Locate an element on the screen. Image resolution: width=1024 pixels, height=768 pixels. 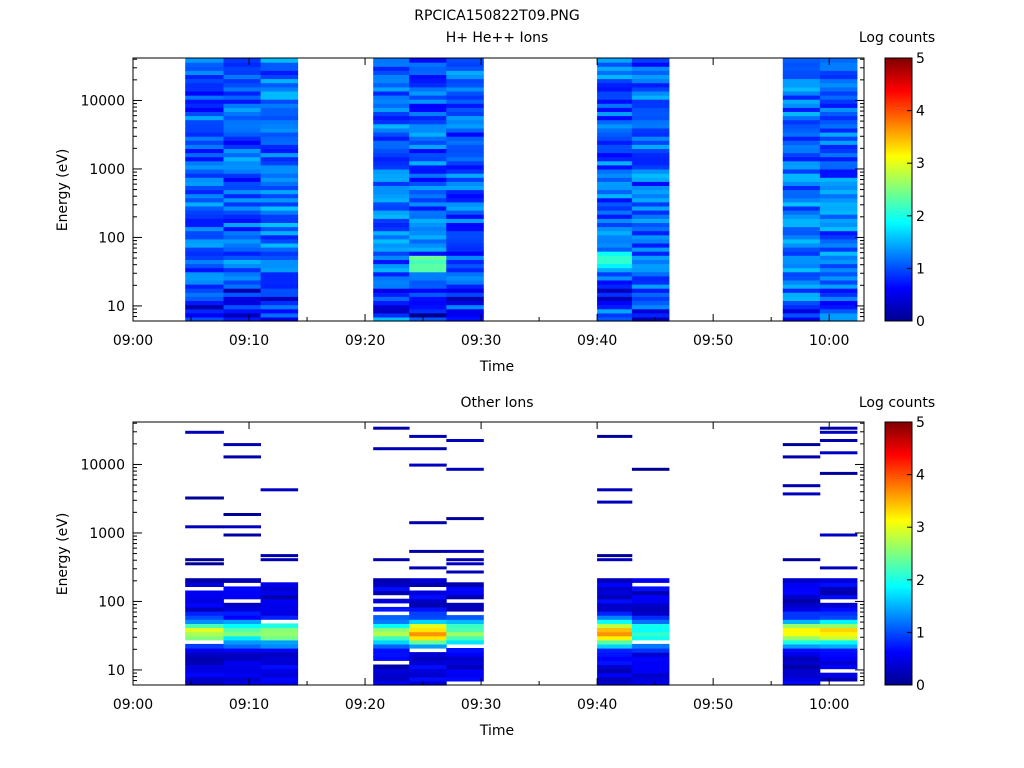
x-tick-label: 09:50 is located at coordinates (713, 705).